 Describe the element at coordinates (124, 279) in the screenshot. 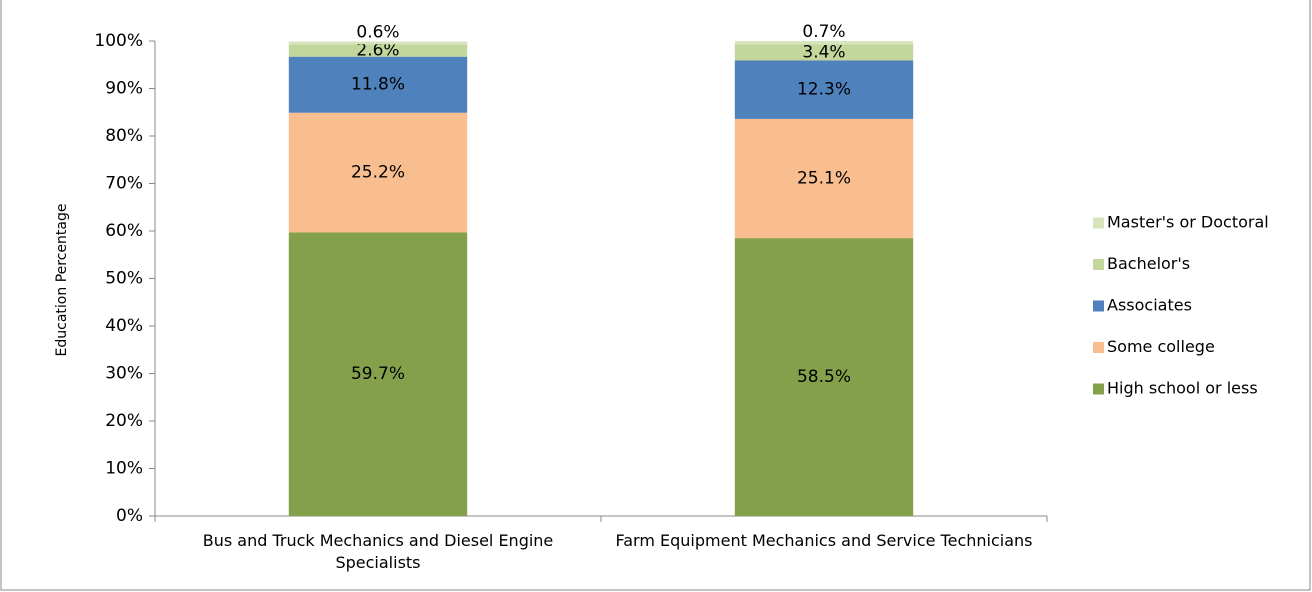

I see `y-tick-label: 50%` at that location.